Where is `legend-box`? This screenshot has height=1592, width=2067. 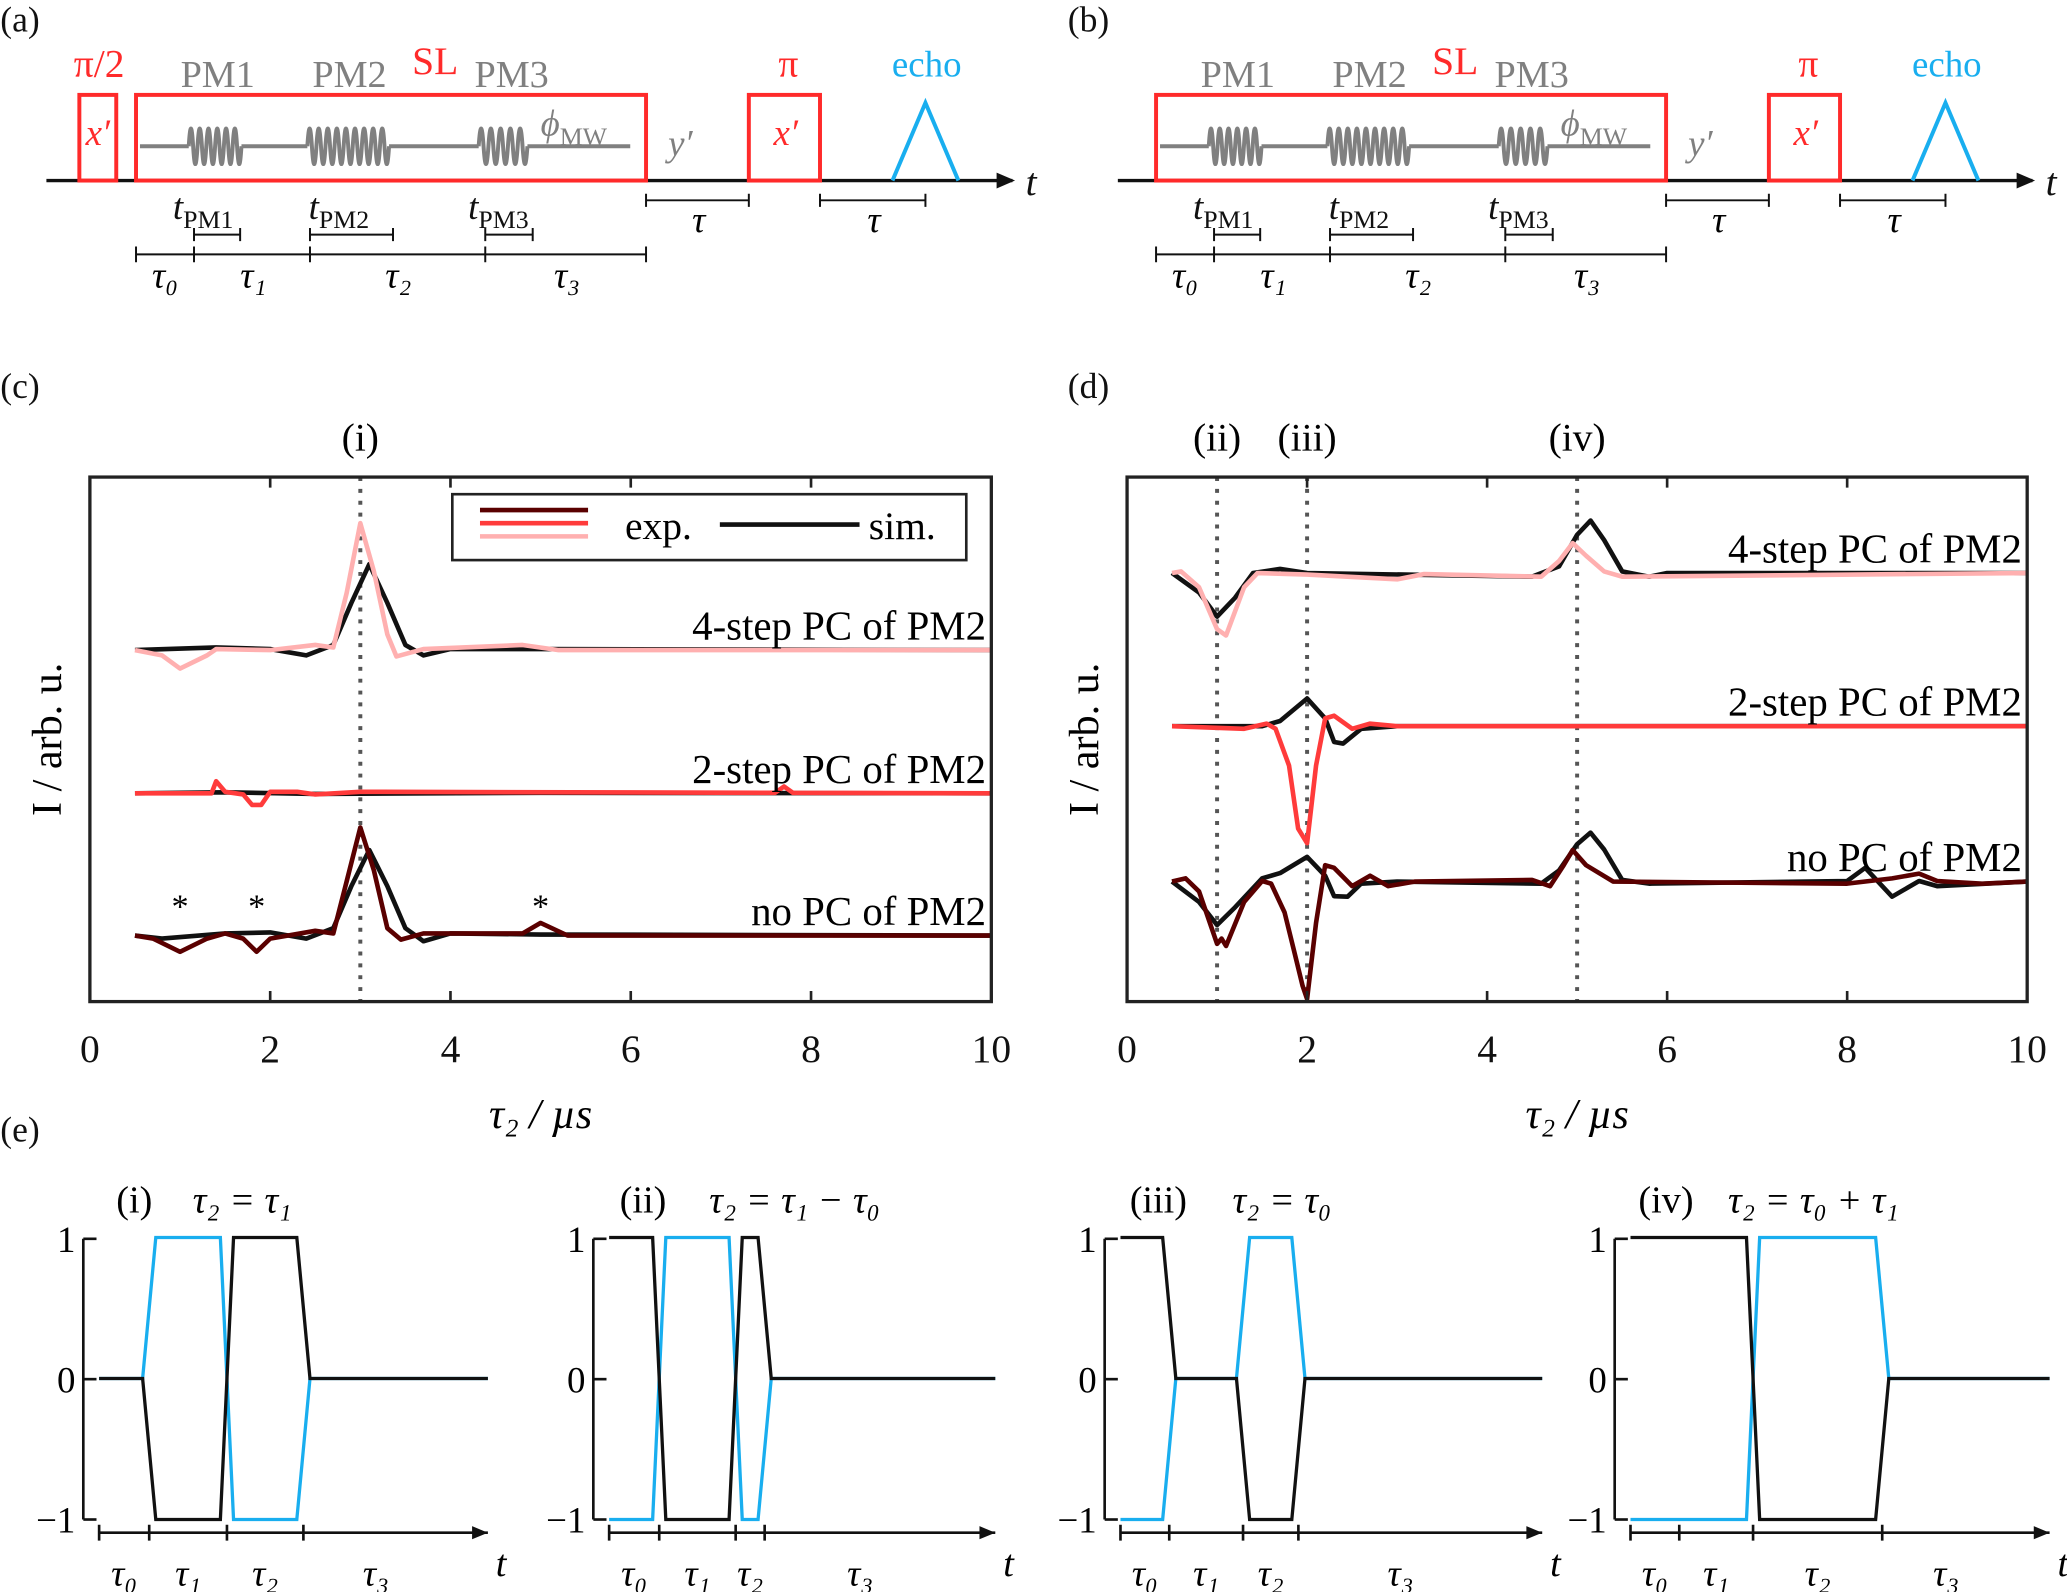 legend-box is located at coordinates (709, 527).